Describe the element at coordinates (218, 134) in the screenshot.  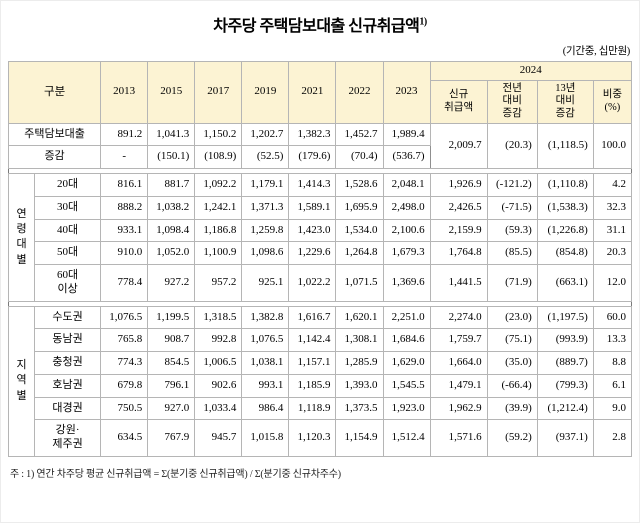
I see `value-cell: 1,150.2` at that location.